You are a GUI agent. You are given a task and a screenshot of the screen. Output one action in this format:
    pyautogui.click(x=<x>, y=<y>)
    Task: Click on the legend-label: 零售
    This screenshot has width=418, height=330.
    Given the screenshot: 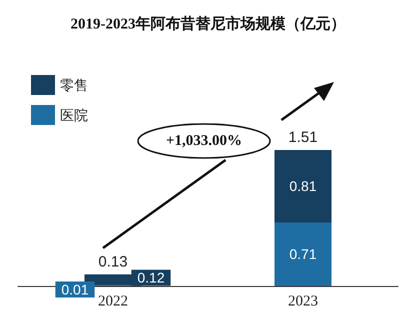 What is the action you would take?
    pyautogui.click(x=74, y=85)
    